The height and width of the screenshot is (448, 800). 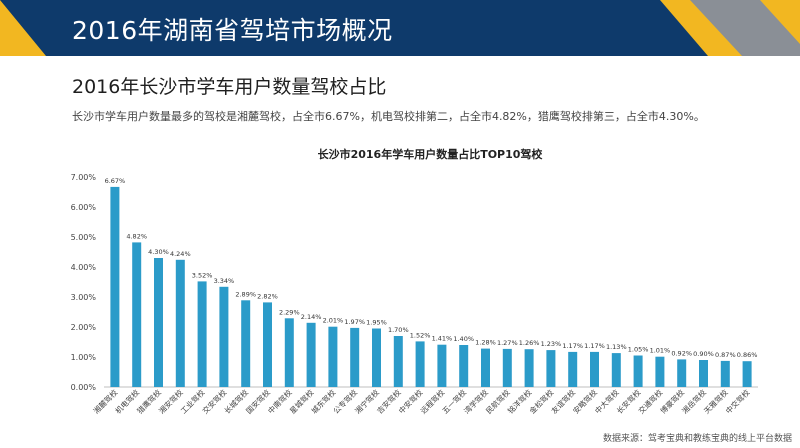 What do you see at coordinates (616, 347) in the screenshot?
I see `bar-value-label: 1.13%` at bounding box center [616, 347].